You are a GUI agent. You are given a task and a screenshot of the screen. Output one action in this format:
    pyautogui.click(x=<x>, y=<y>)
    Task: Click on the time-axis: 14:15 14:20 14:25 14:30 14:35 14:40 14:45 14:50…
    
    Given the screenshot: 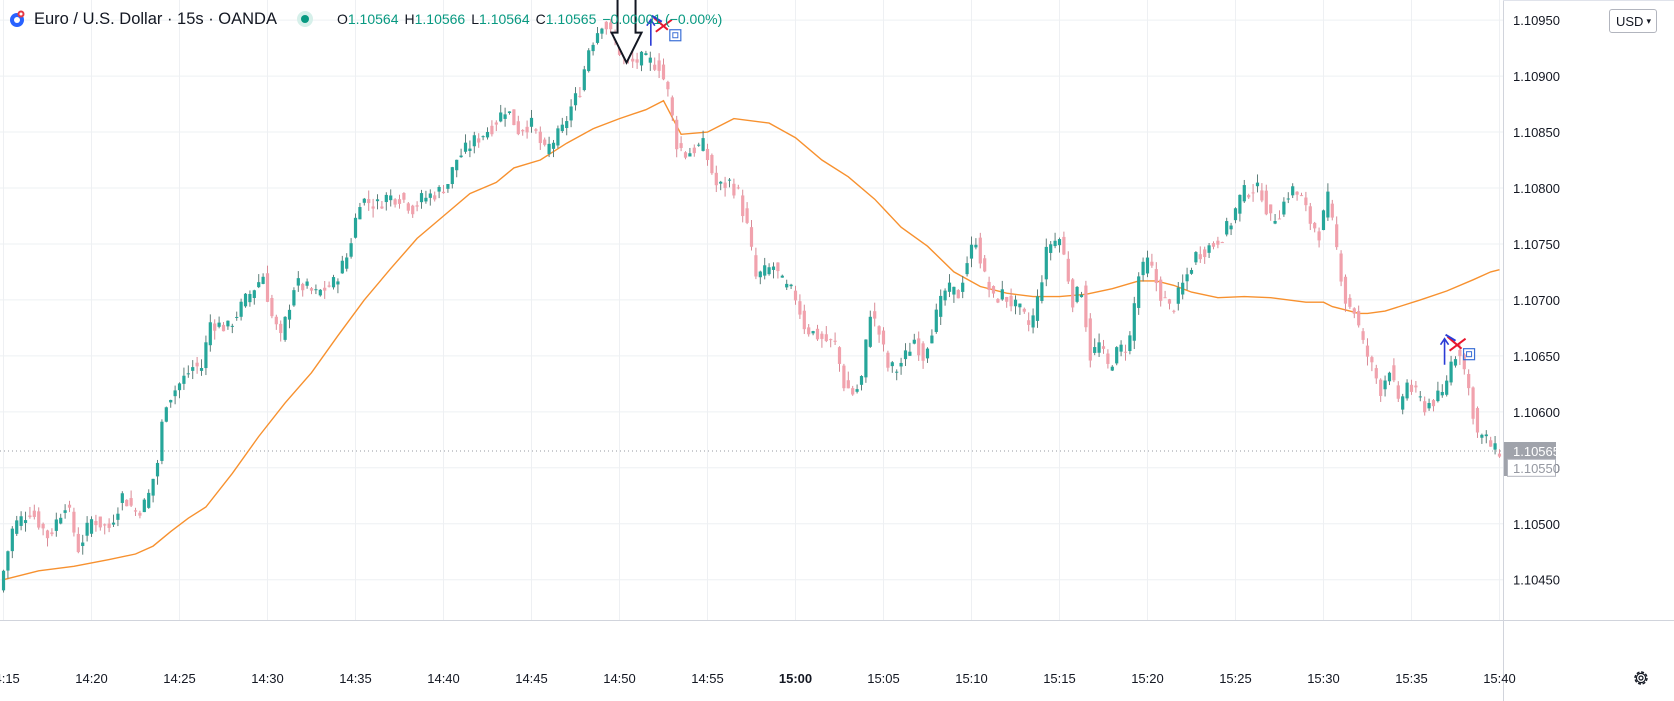 What is the action you would take?
    pyautogui.click(x=758, y=678)
    